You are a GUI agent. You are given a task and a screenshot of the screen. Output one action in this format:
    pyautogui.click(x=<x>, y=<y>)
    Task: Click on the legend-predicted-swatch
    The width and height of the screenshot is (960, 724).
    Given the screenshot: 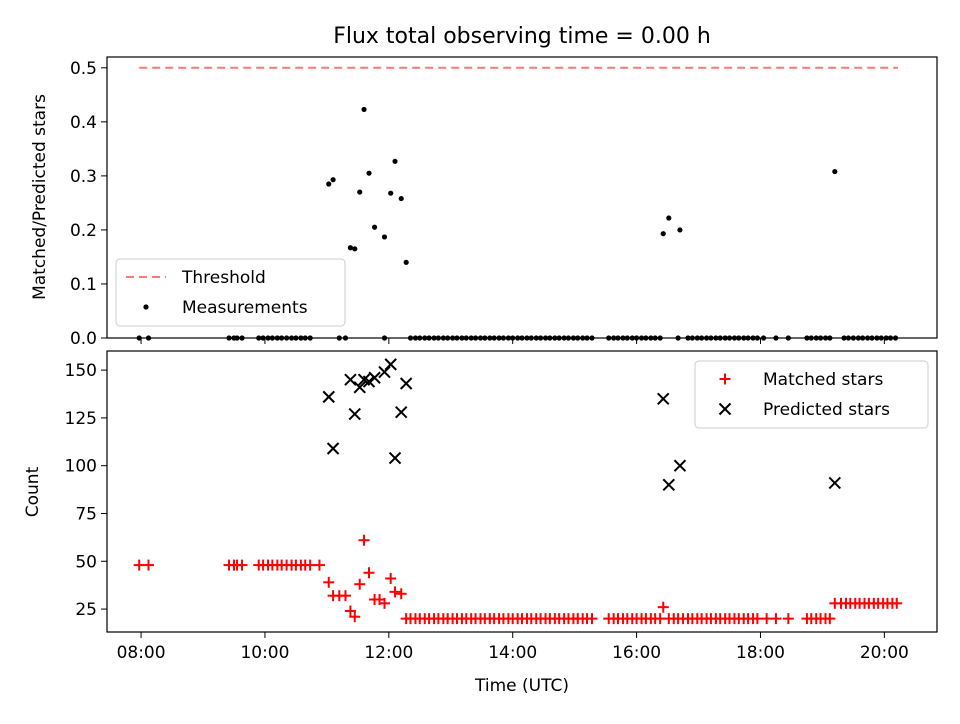 What is the action you would take?
    pyautogui.click(x=725, y=409)
    